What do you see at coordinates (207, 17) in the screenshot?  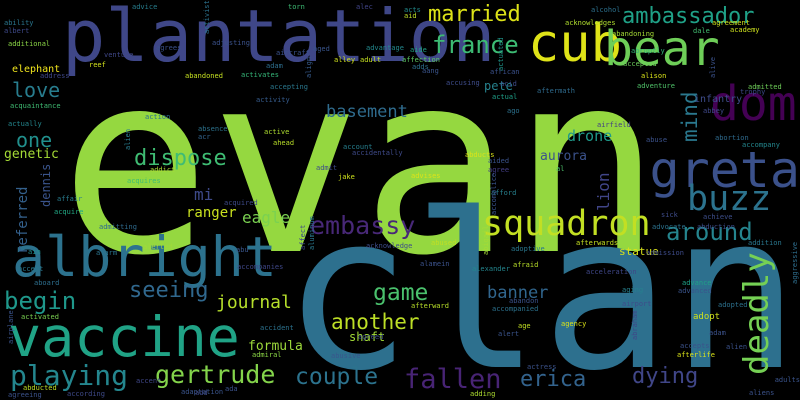 I see `word-activist: activist` at bounding box center [207, 17].